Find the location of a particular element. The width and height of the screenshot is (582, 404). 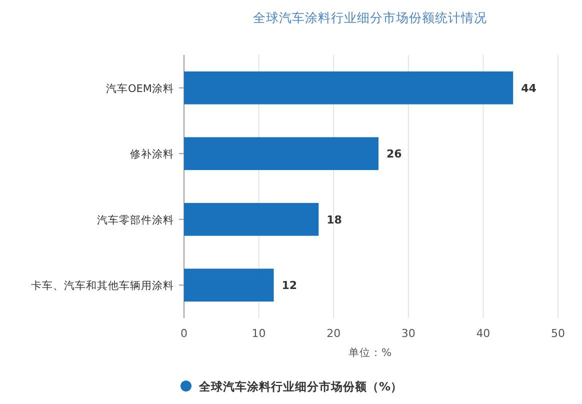

x-tick-label: 30 is located at coordinates (408, 333).